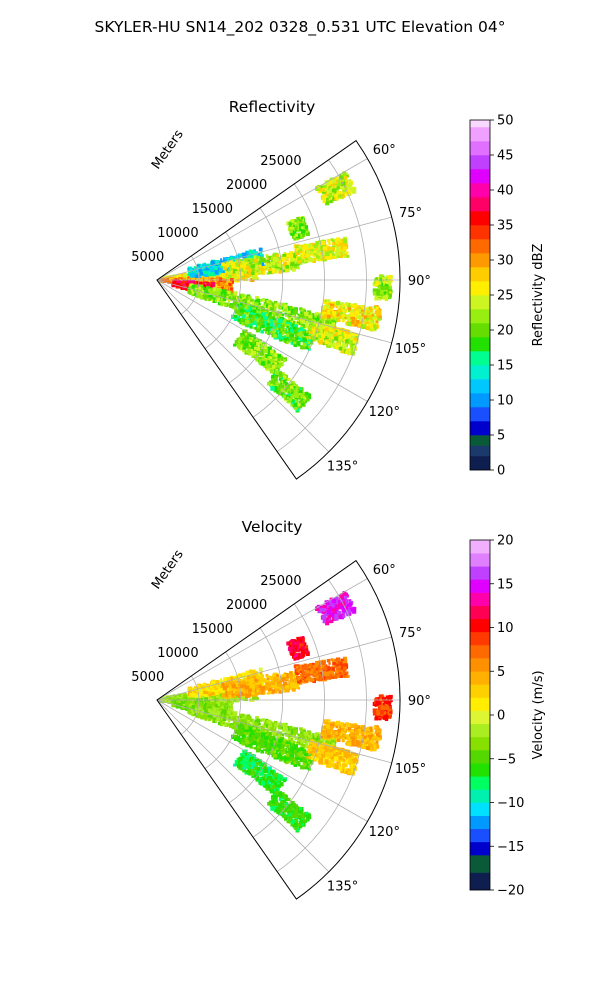  I want to click on sector-frame, so click(278, 309).